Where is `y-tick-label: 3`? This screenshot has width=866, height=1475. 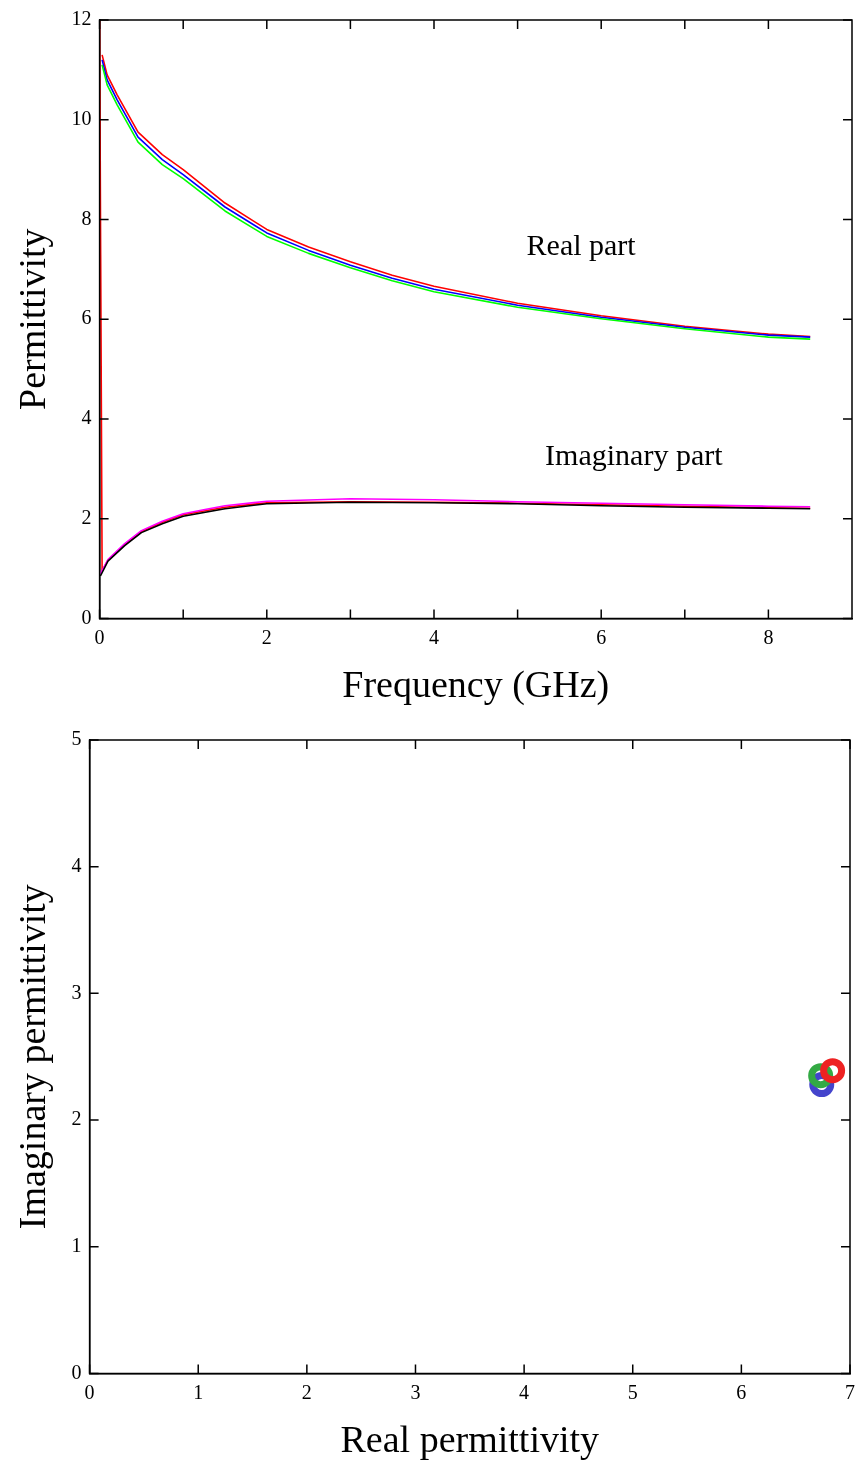 y-tick-label: 3 is located at coordinates (76, 991).